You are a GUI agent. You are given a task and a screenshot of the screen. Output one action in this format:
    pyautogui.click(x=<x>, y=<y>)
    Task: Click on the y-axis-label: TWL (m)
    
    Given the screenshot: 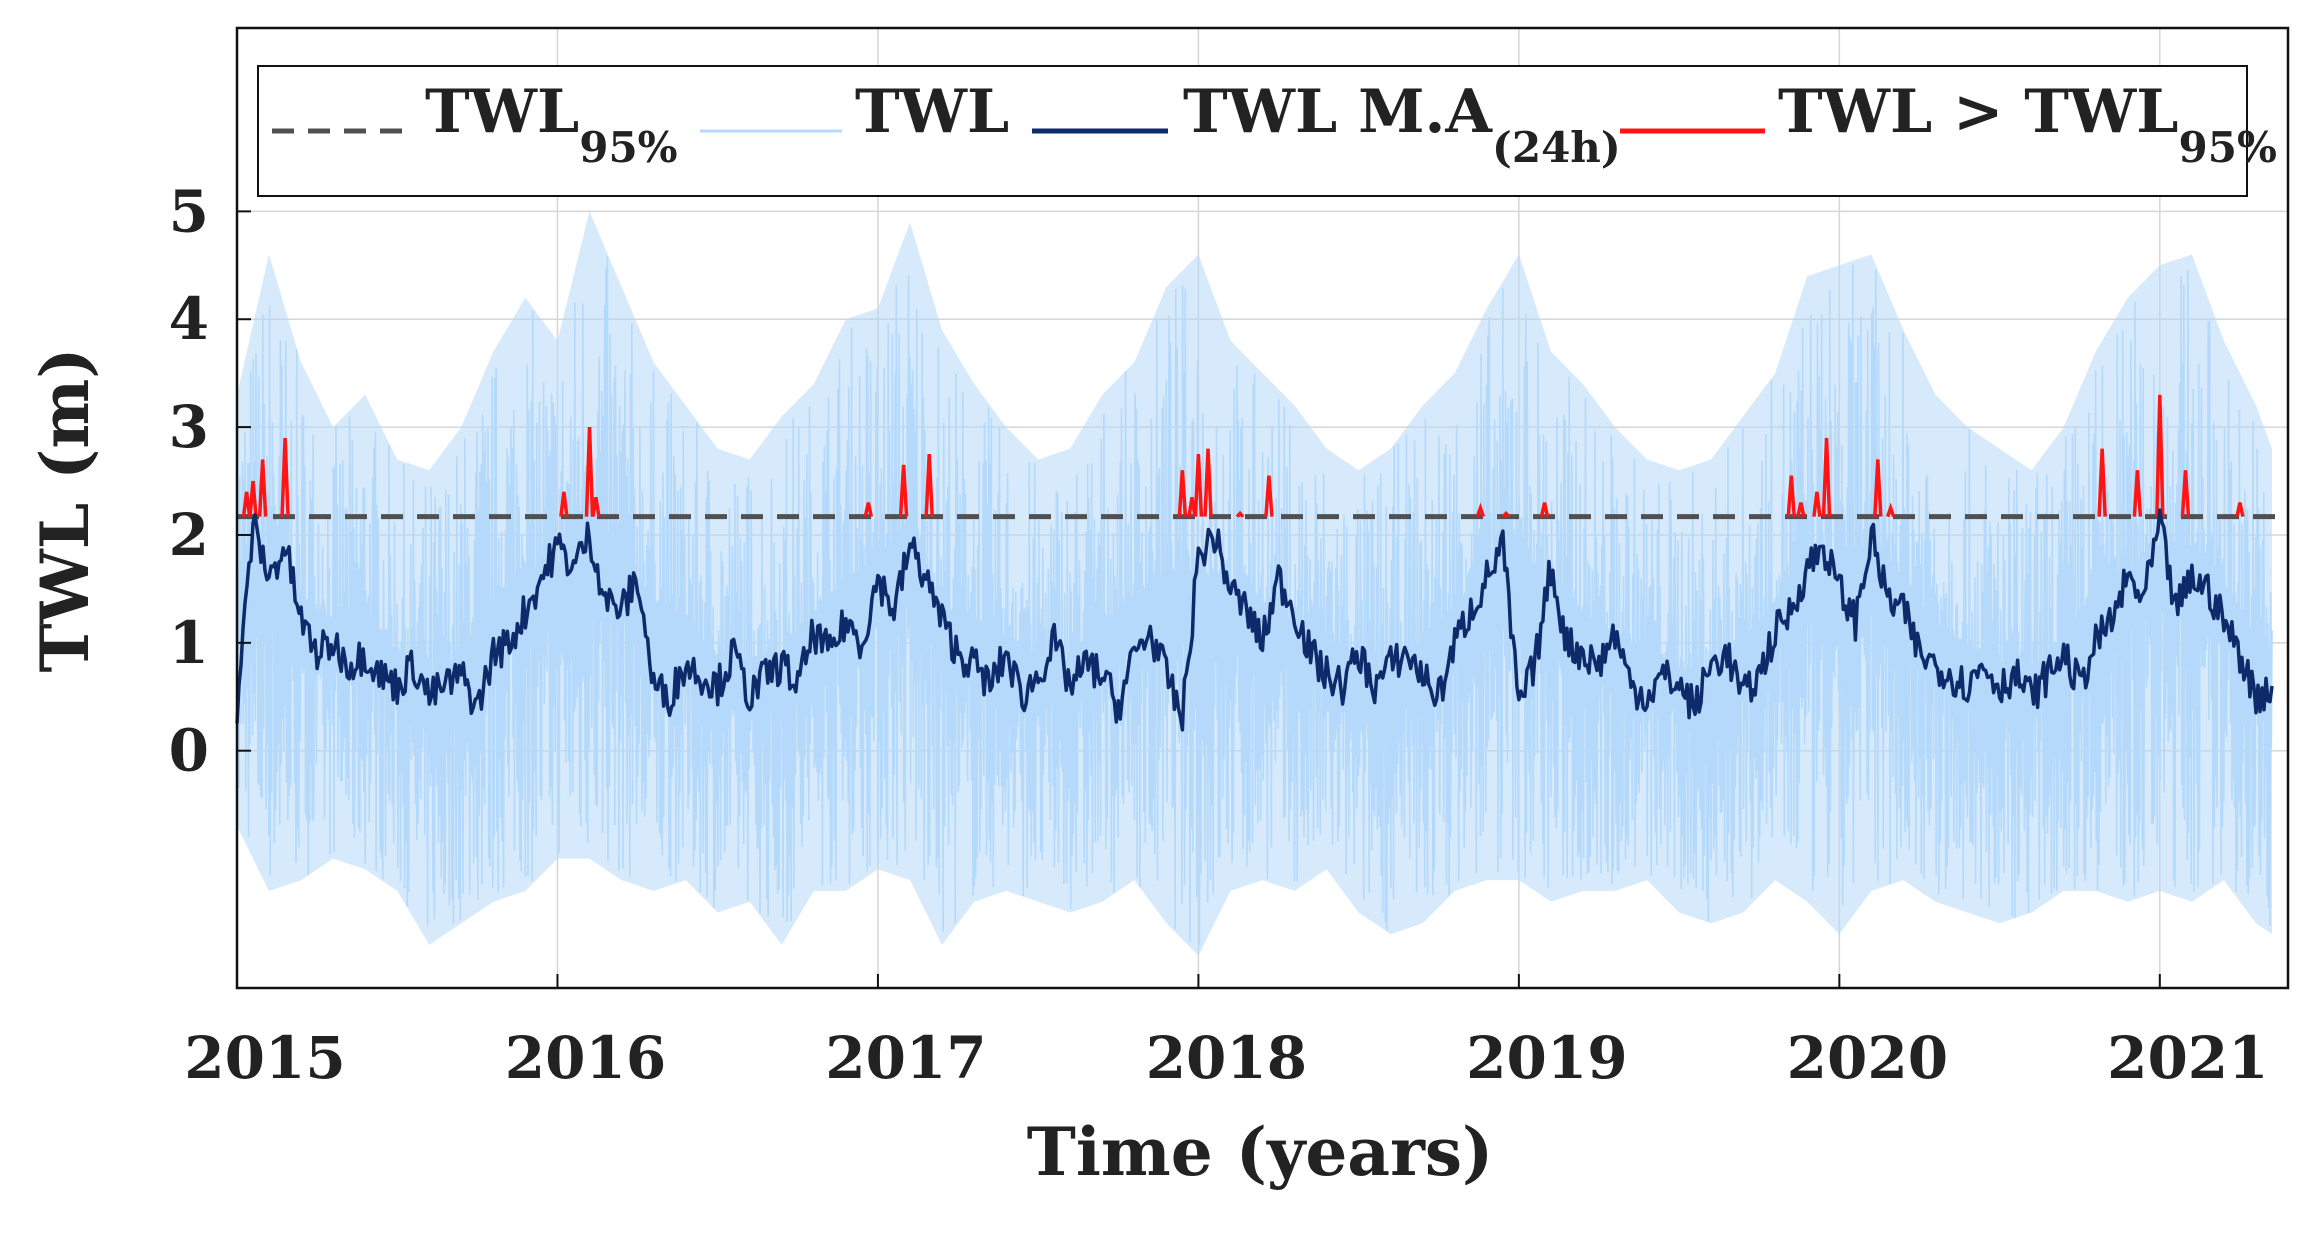 What is the action you would take?
    pyautogui.click(x=65, y=510)
    